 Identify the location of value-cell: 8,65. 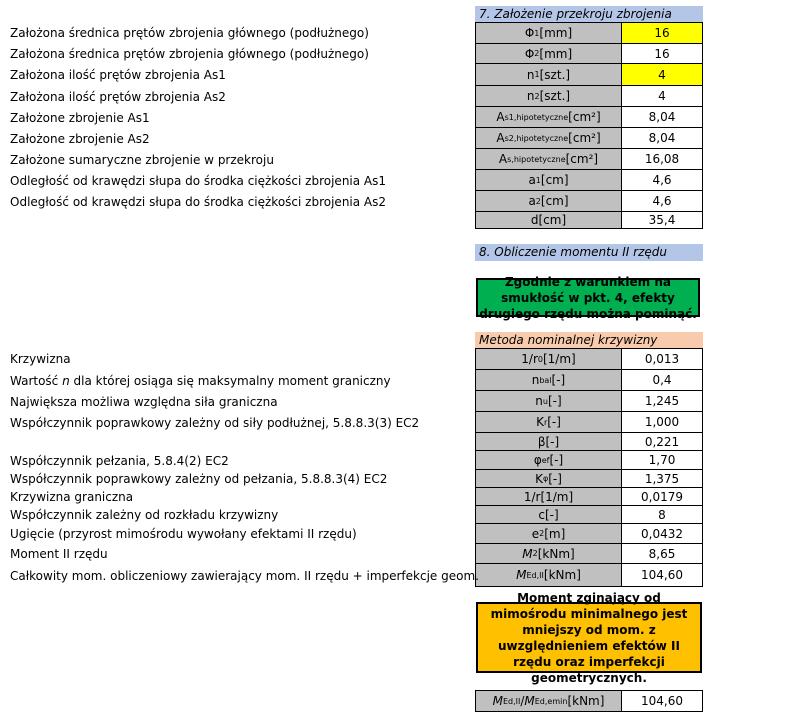
(662, 554).